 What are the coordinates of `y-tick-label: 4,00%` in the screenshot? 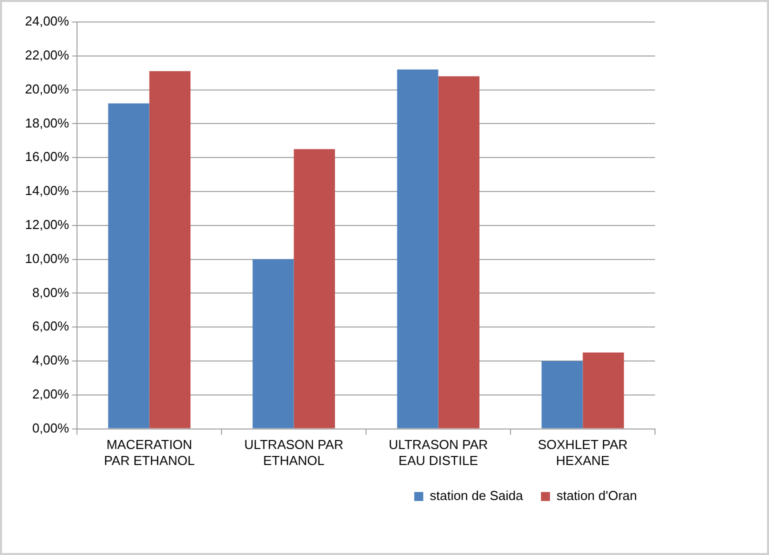 It's located at (51, 360).